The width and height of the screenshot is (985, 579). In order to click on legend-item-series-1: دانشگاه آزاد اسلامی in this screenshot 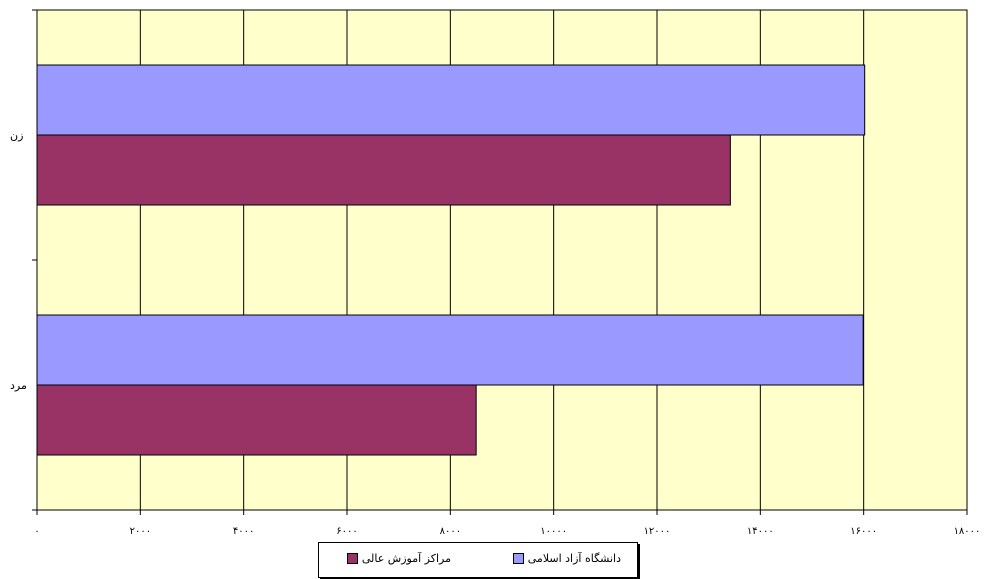, I will do `click(566, 558)`.